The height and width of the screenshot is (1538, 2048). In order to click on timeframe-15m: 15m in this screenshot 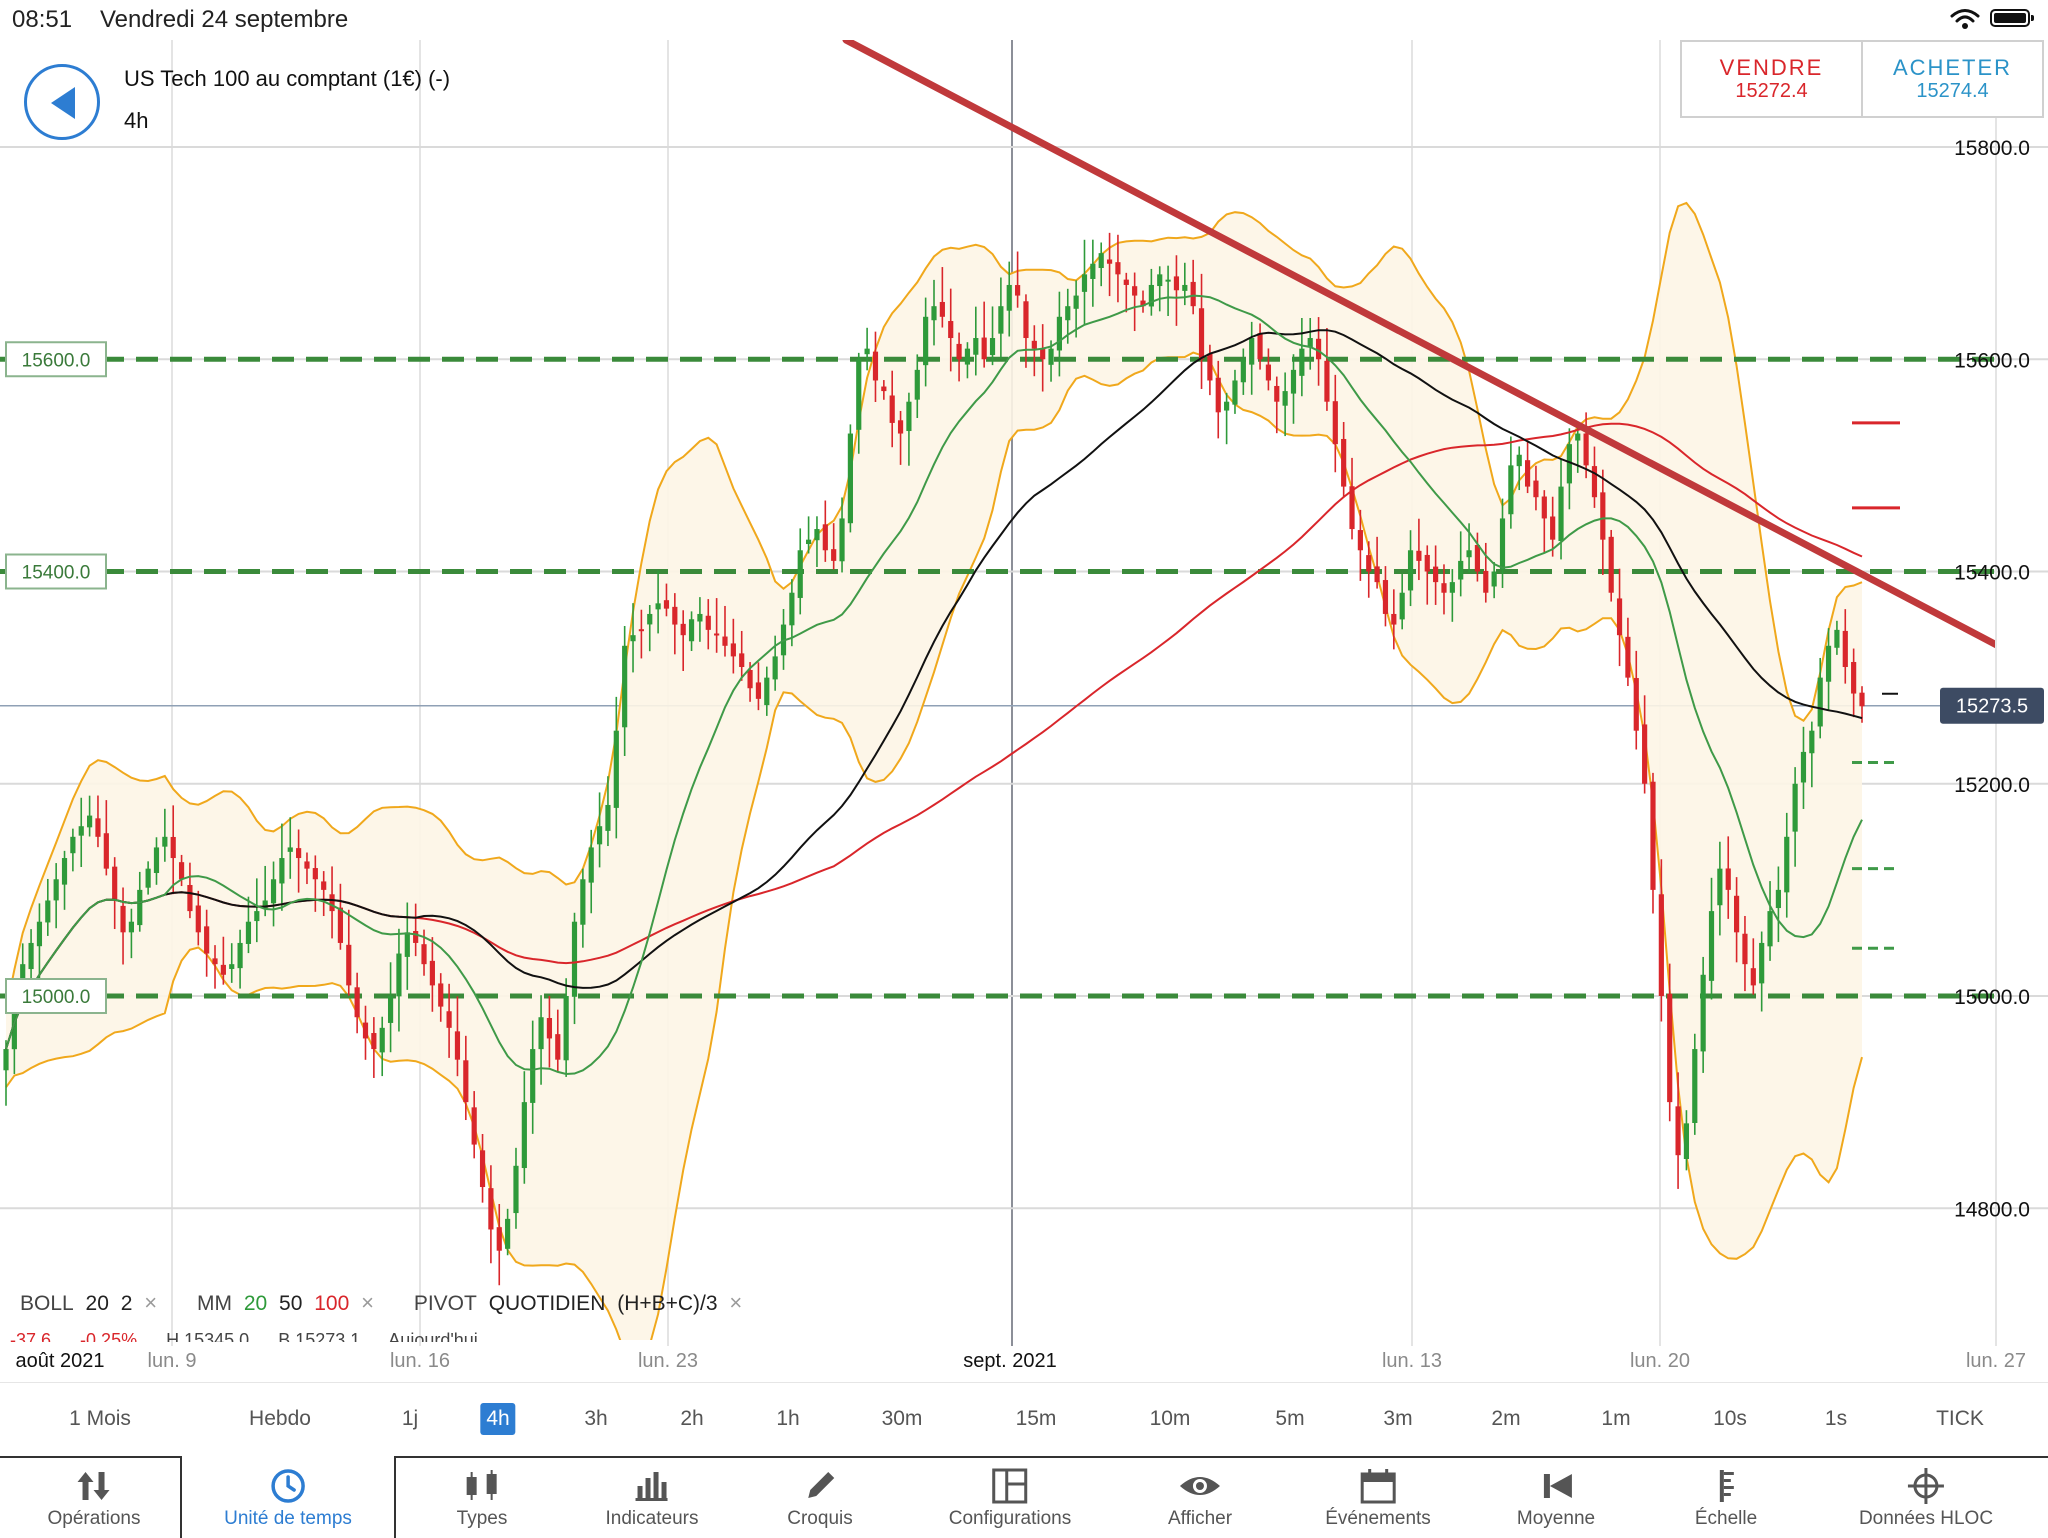, I will do `click(1036, 1418)`.